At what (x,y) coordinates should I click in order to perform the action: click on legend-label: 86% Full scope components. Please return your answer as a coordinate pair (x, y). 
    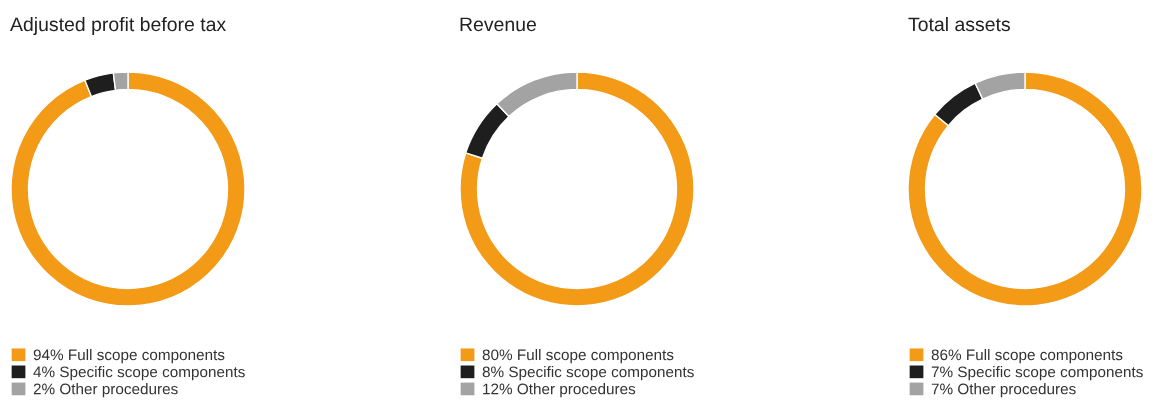
    Looking at the image, I should click on (1027, 356).